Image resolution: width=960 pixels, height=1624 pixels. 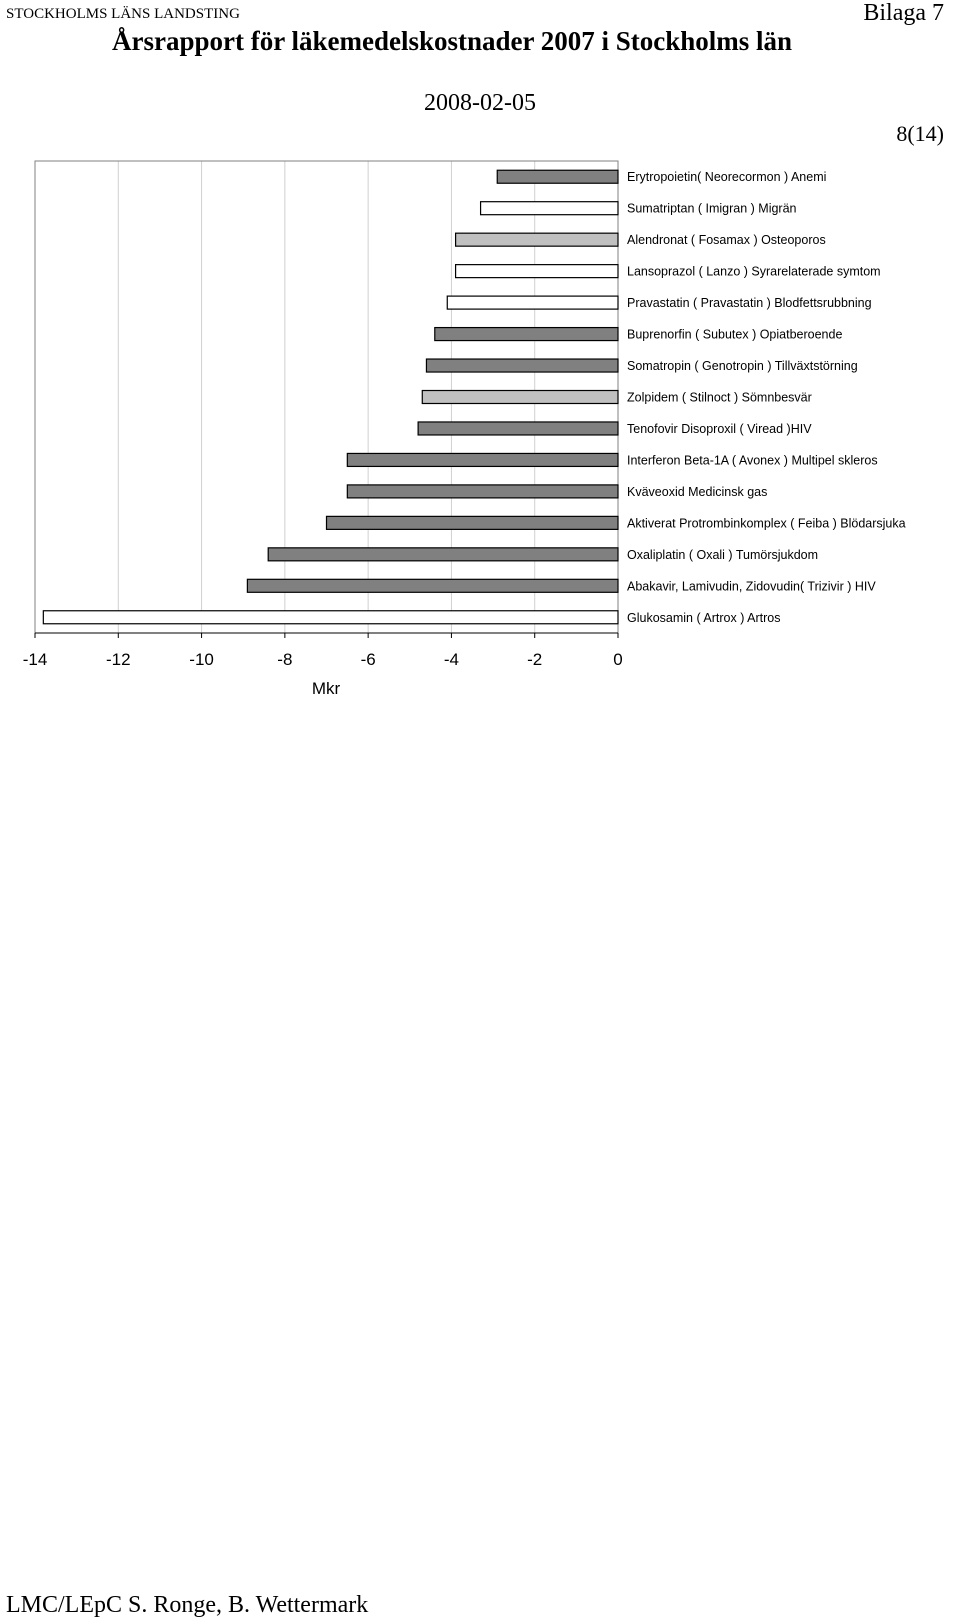 I want to click on category-label: Oxaliplatin ( Oxali ) Tumörsjukdom, so click(x=722, y=555).